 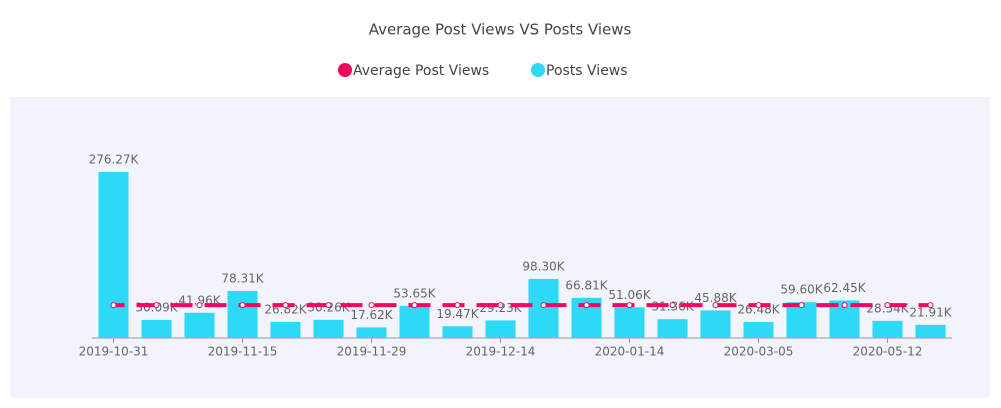 I want to click on data-label: 66.81K, so click(x=586, y=285).